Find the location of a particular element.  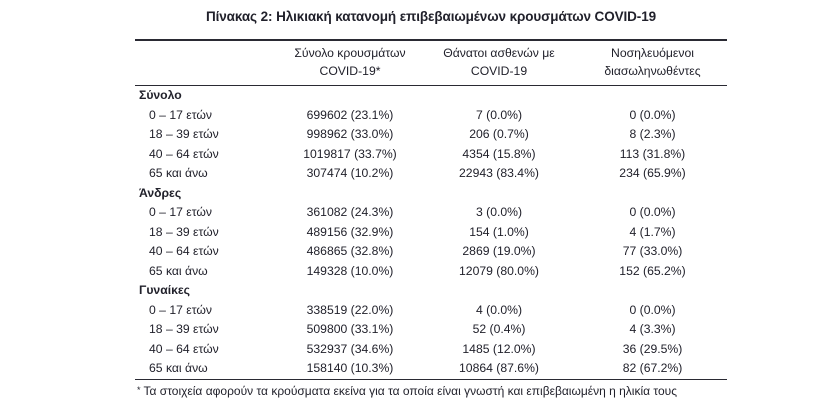

intubated-cell: 82 (67.2%) is located at coordinates (652, 368).